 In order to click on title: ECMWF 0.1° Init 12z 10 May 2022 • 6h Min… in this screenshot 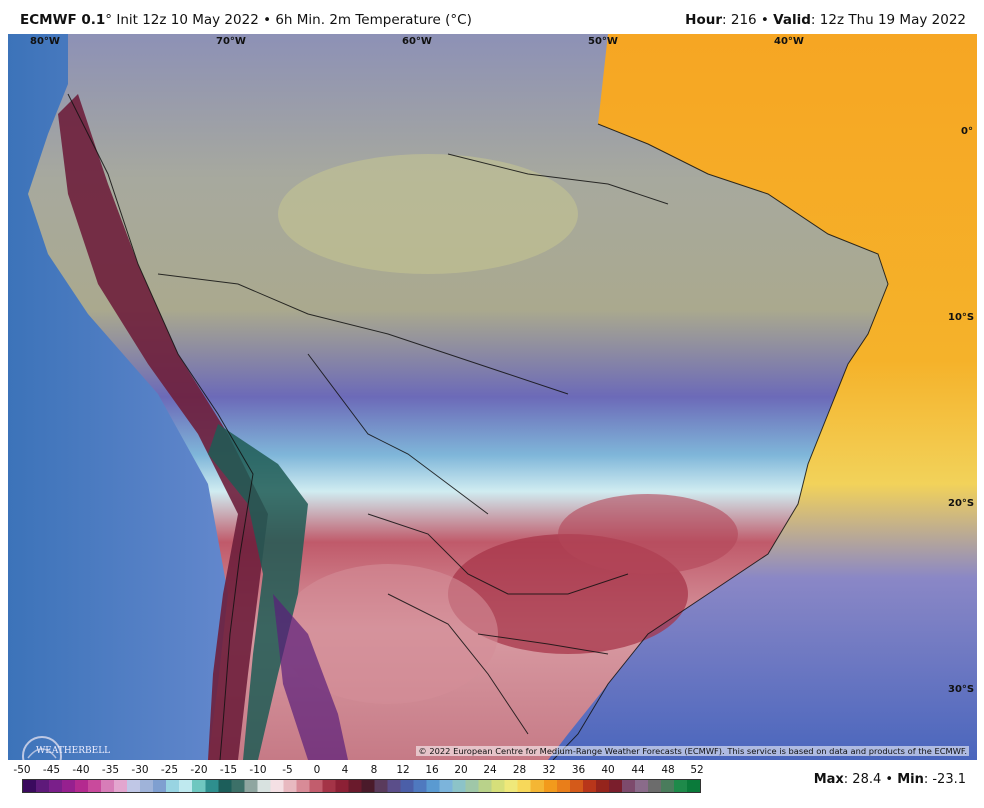, I will do `click(246, 20)`.